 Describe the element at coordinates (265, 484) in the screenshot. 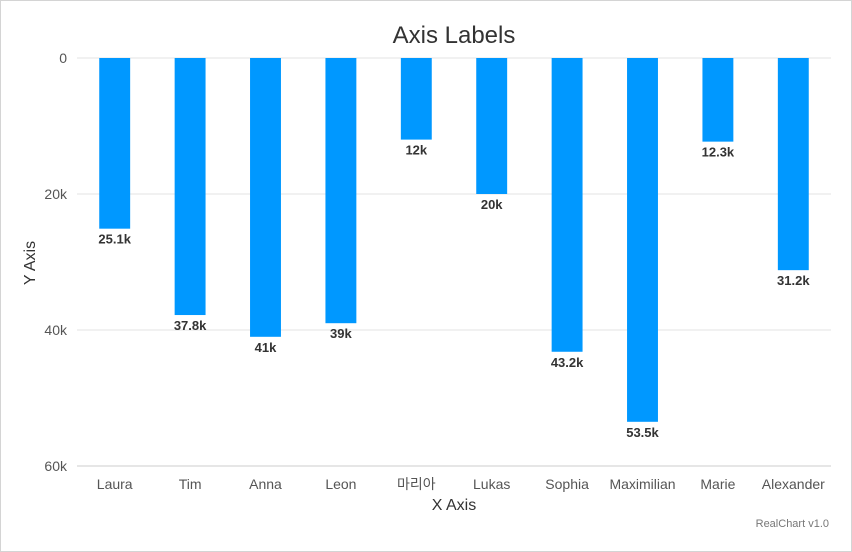

I see `x-tick-label: Anna` at that location.